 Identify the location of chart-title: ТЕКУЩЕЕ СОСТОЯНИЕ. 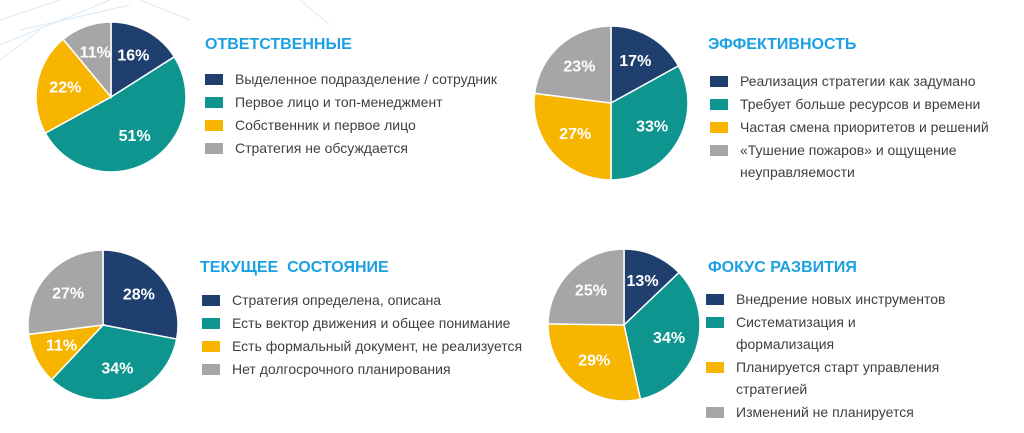
(294, 267).